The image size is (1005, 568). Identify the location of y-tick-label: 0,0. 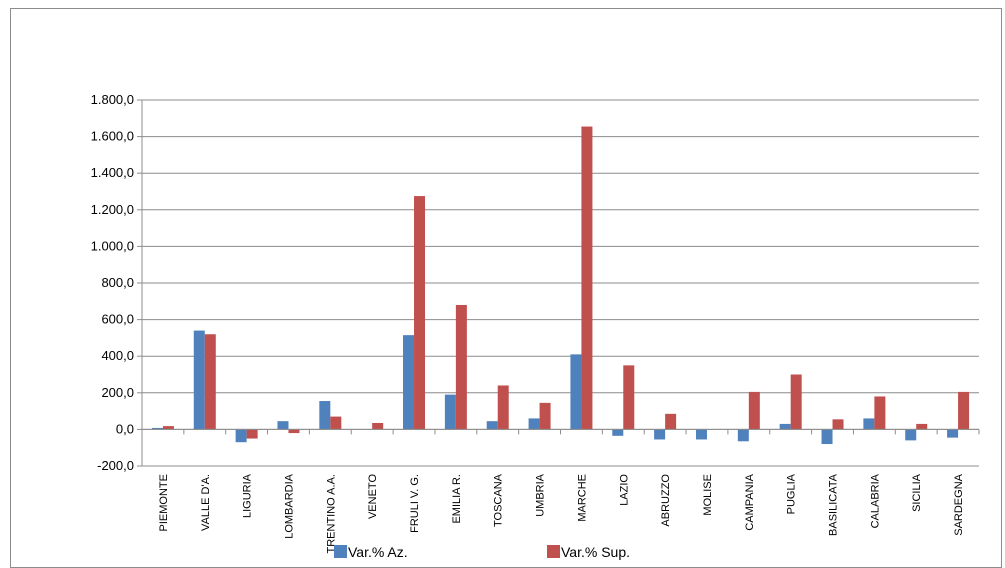
(125, 428).